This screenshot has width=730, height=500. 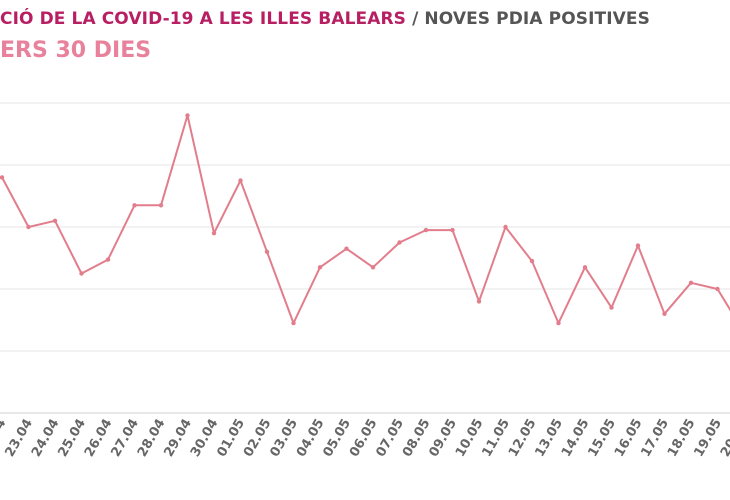 What do you see at coordinates (203, 19) in the screenshot?
I see `chart-title-main: CIÓ DE LA COVID-19 A LES ILLES BALEARS` at bounding box center [203, 19].